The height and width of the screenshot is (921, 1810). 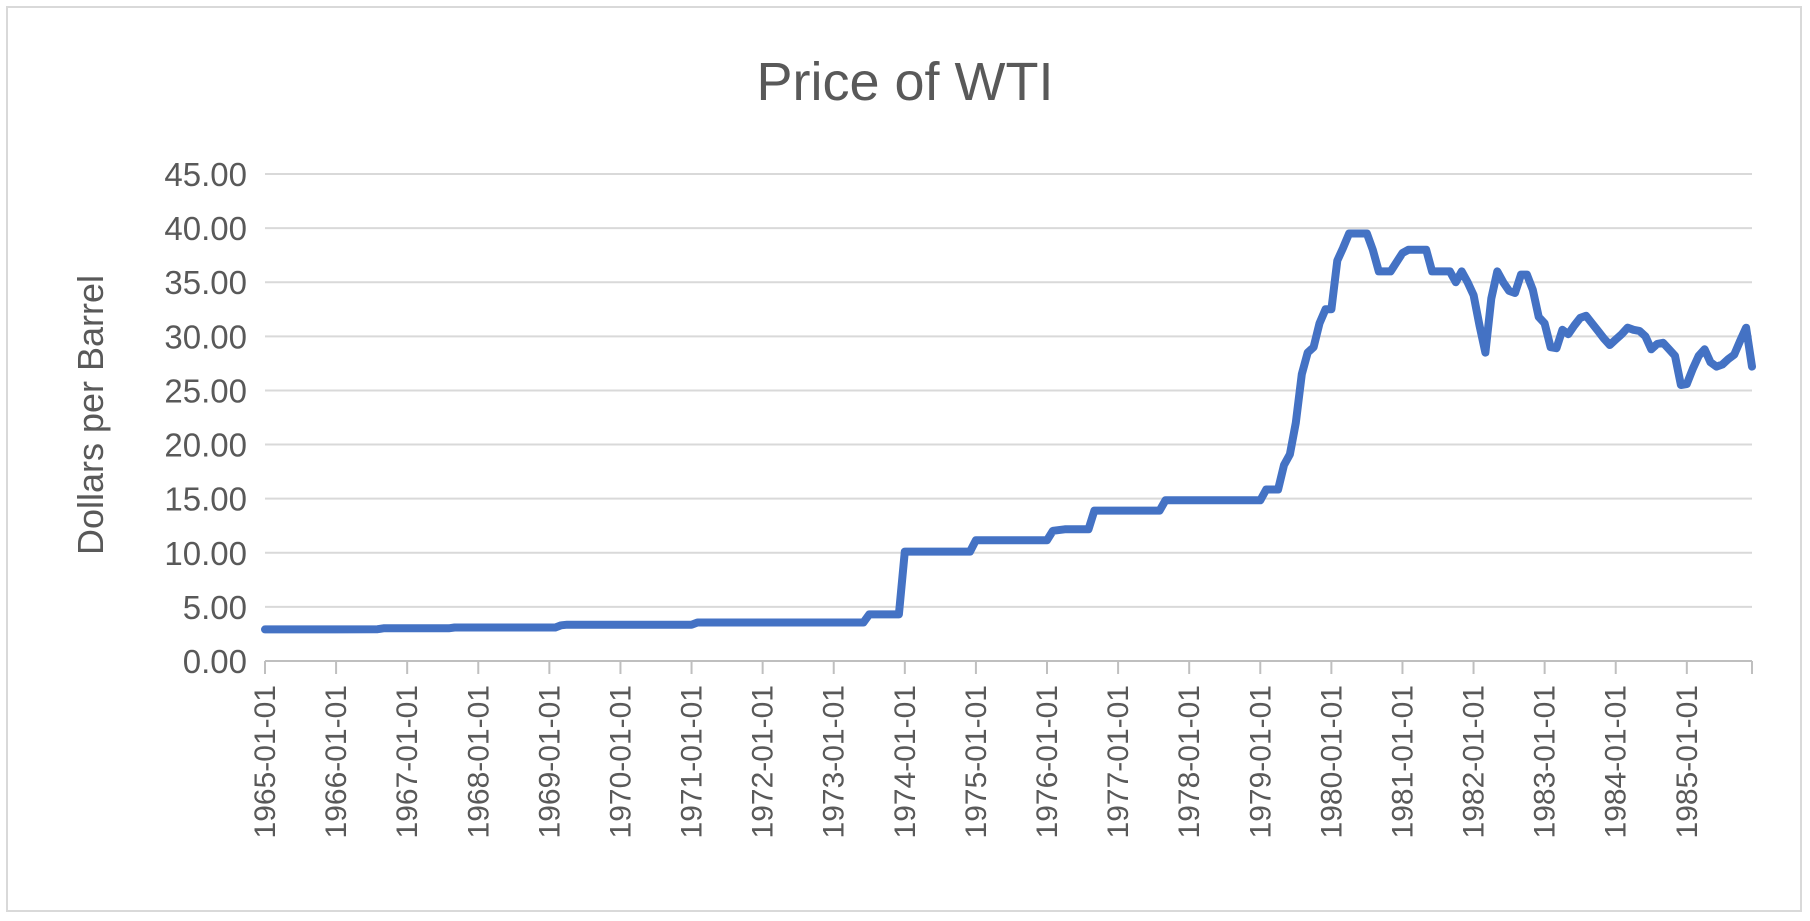 I want to click on y-tick-label: 35.00, so click(x=205, y=282).